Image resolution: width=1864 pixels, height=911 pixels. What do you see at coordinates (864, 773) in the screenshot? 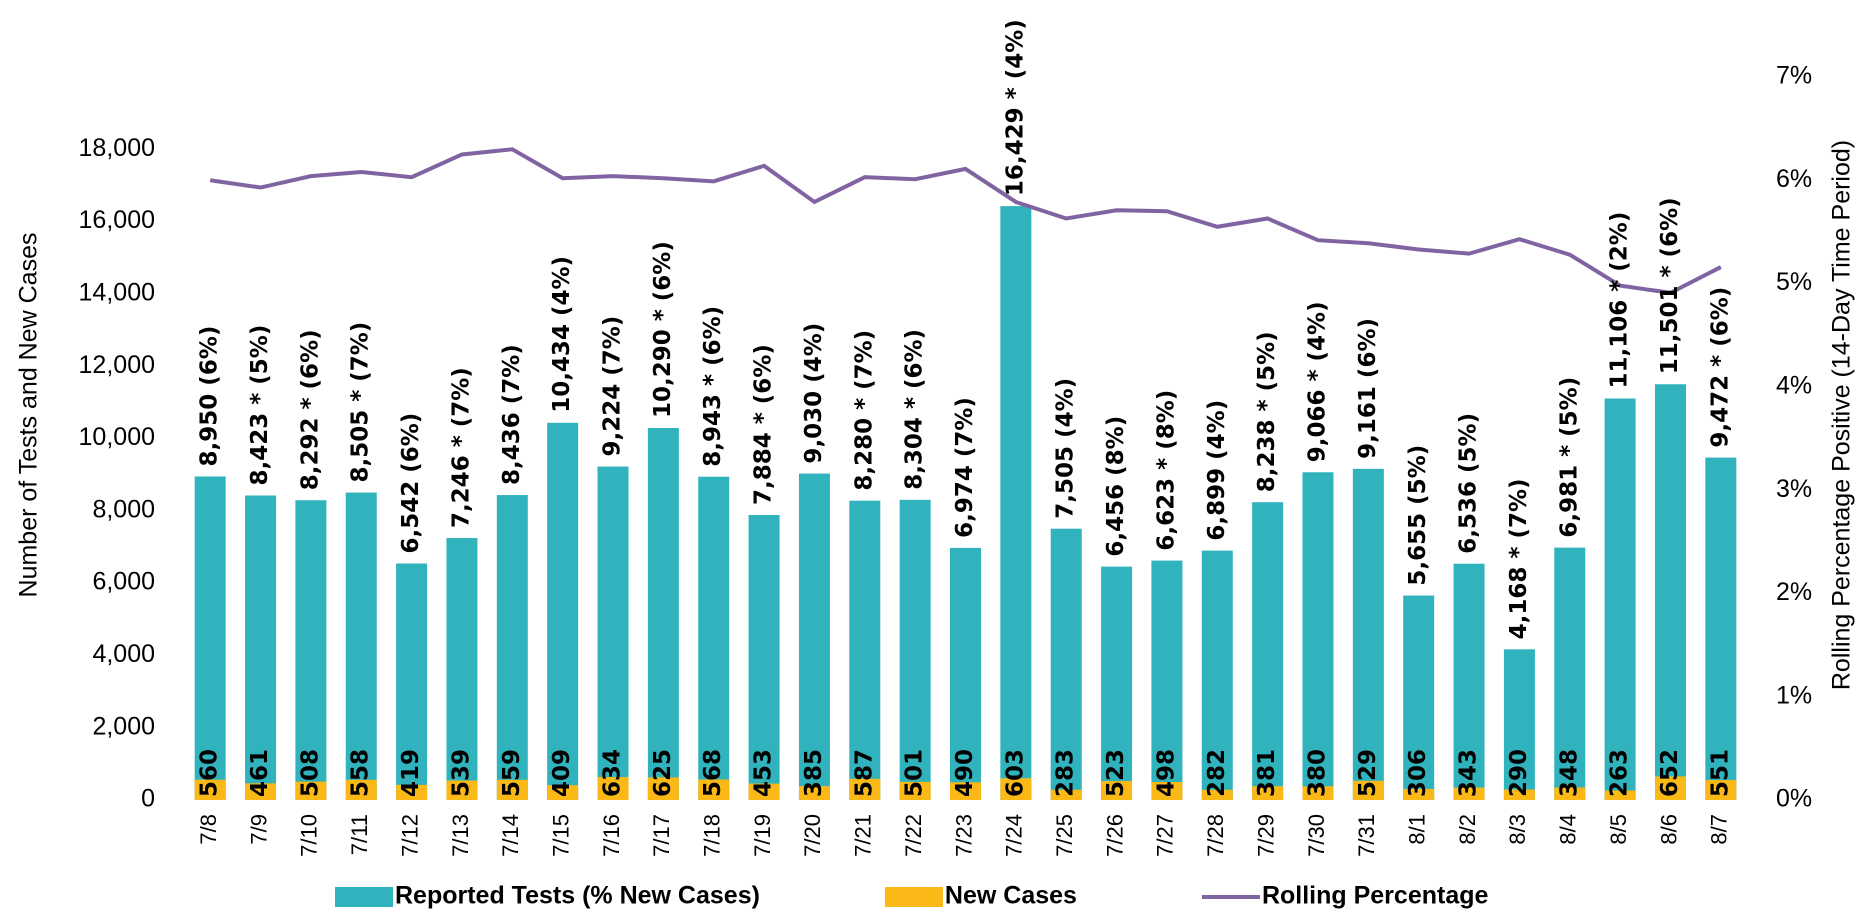
I see `data-label: 587` at bounding box center [864, 773].